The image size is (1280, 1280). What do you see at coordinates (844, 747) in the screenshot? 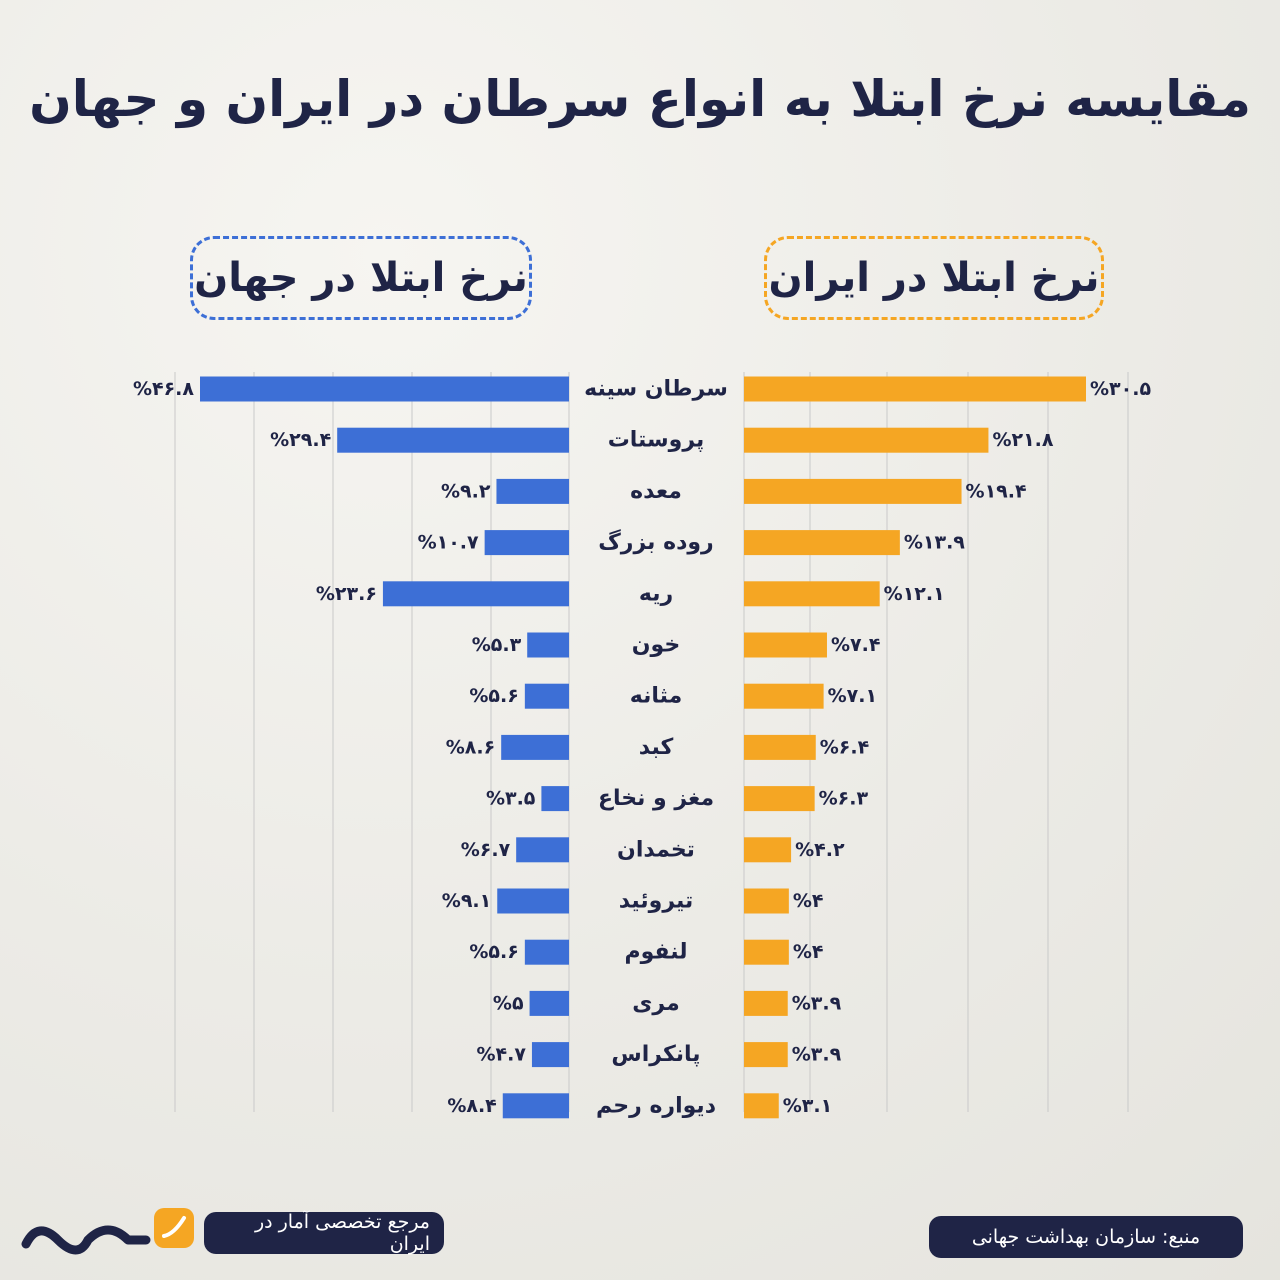
I see `data-label-iran: %۶.۴` at bounding box center [844, 747].